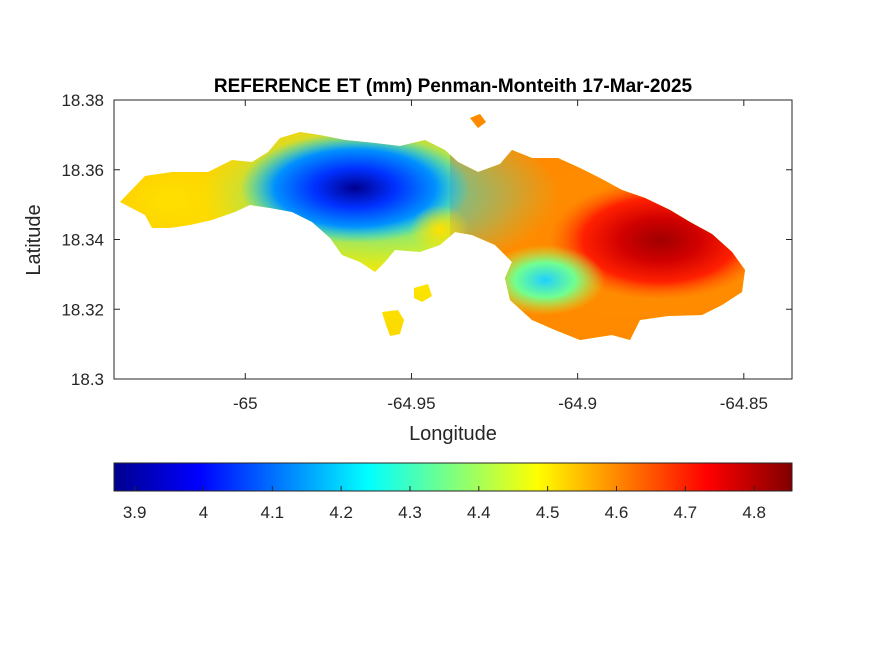 The height and width of the screenshot is (661, 875). What do you see at coordinates (453, 434) in the screenshot?
I see `x-axis-label: Longitude` at bounding box center [453, 434].